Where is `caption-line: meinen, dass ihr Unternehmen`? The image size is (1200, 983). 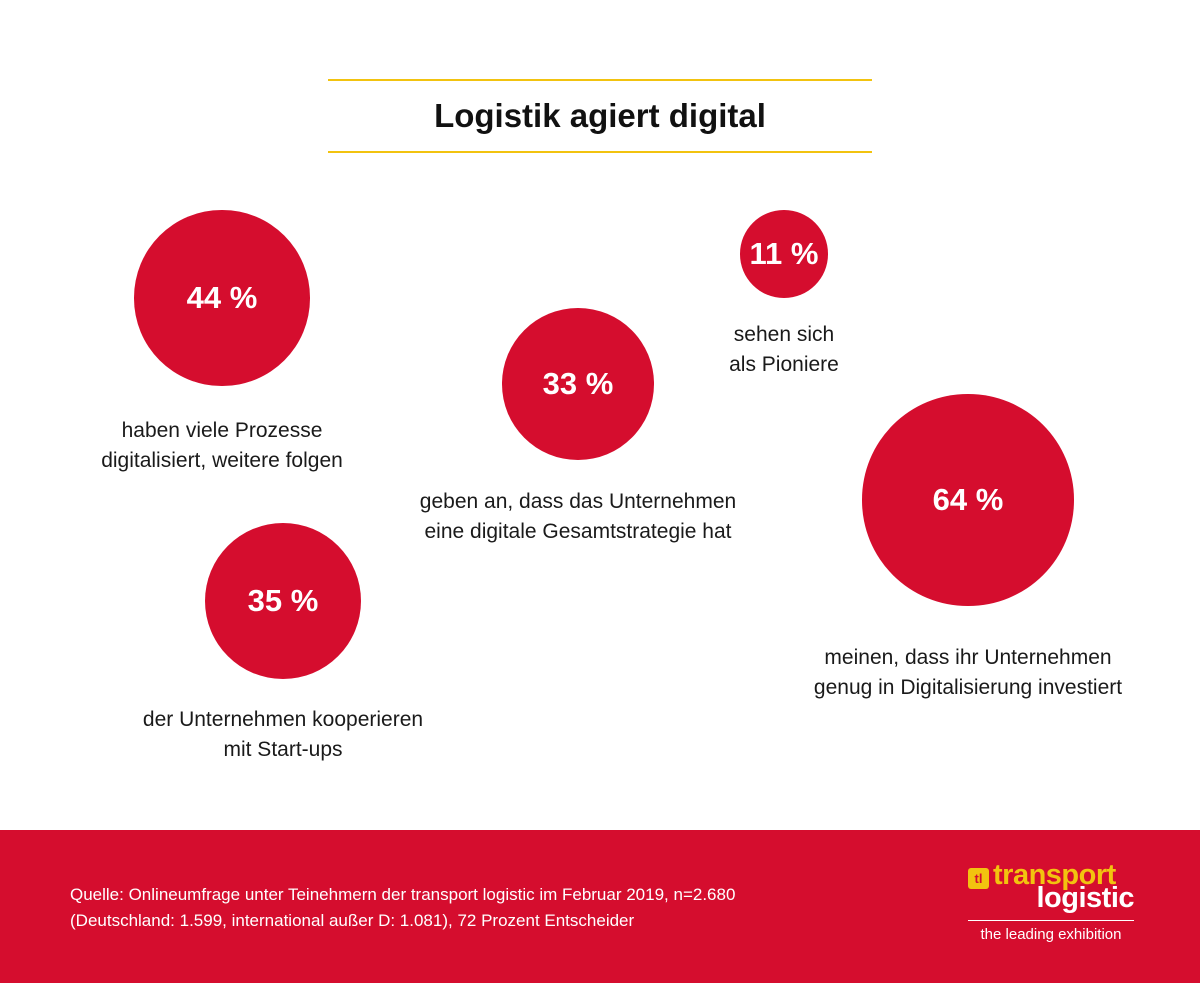 caption-line: meinen, dass ihr Unternehmen is located at coordinates (968, 657).